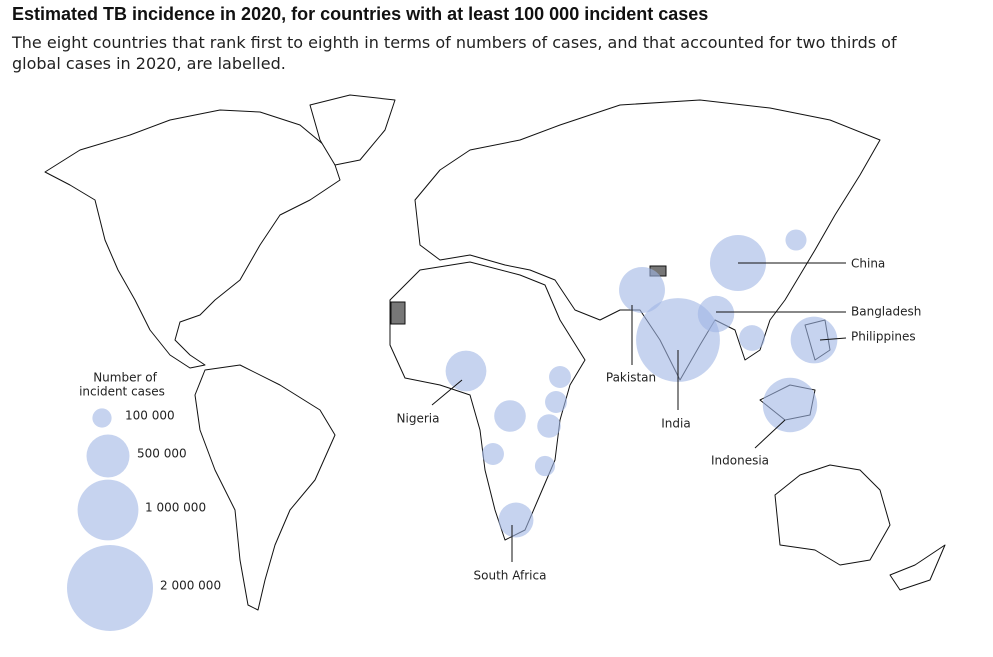 This screenshot has width=993, height=657. Describe the element at coordinates (631, 378) in the screenshot. I see `country-label: Pakistan` at that location.